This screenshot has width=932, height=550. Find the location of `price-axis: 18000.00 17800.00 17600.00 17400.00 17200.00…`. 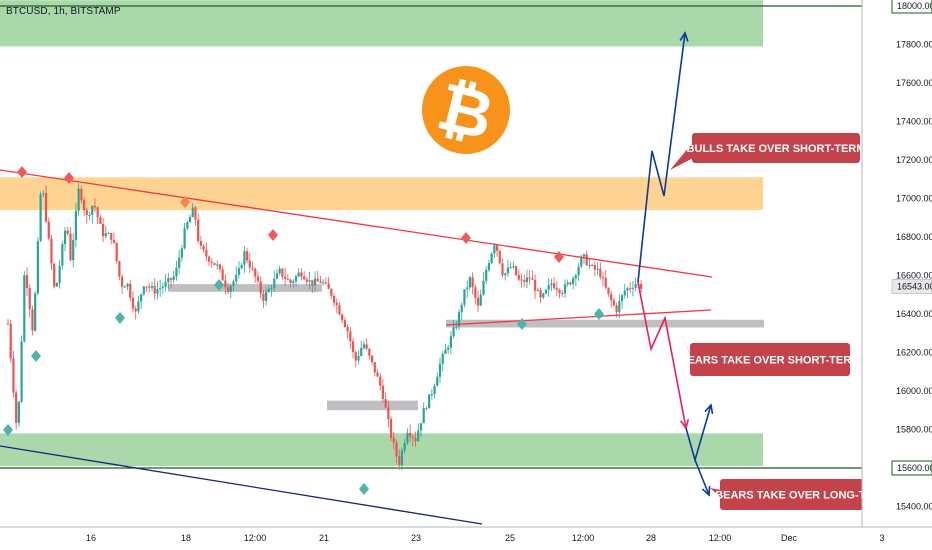

price-axis: 18000.00 17800.00 17600.00 17400.00 17200.00… is located at coordinates (896, 275).